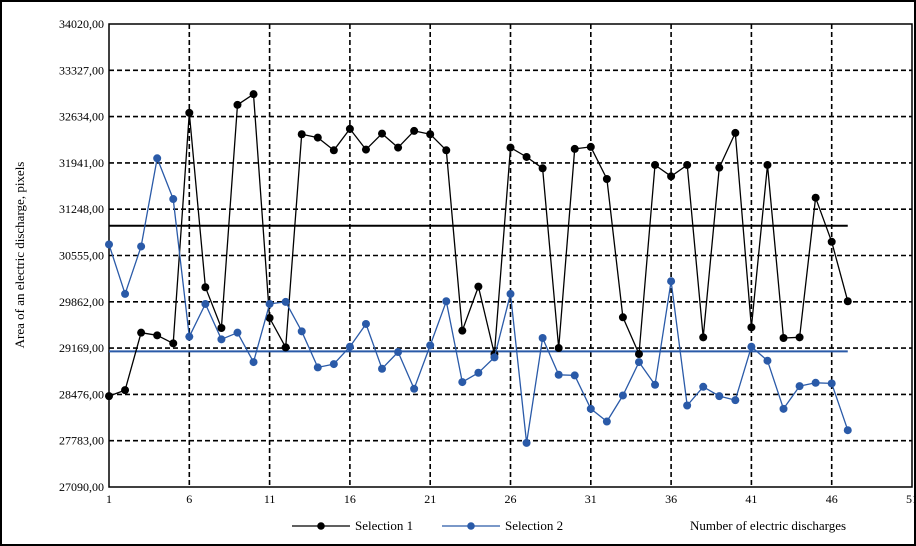 Image resolution: width=916 pixels, height=546 pixels. What do you see at coordinates (591, 499) in the screenshot?
I see `x-tick-label: 31` at bounding box center [591, 499].